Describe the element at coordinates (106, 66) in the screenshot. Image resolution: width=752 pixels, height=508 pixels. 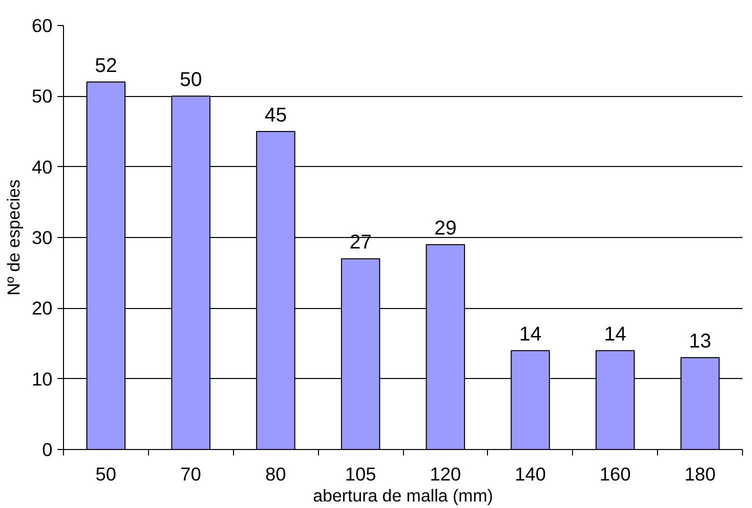
I see `data-label: 52` at that location.